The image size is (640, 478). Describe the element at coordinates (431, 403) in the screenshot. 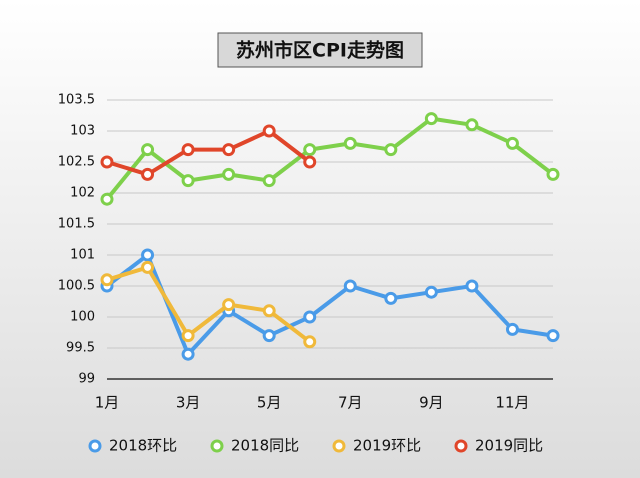

I see `x-tick-label: 9月` at that location.